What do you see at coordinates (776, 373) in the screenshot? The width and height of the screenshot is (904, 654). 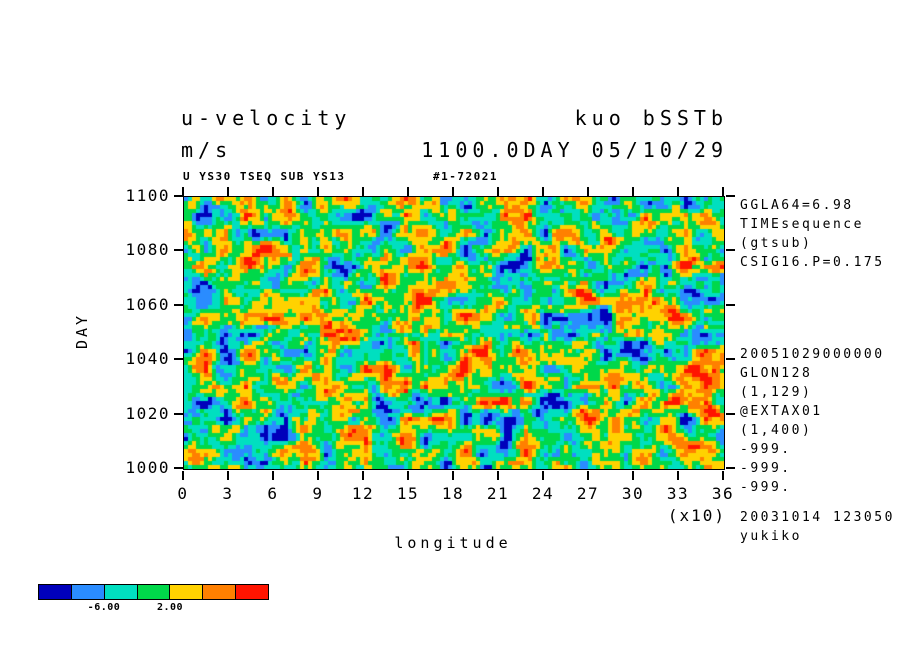 I see `annotation-line: GLON128` at bounding box center [776, 373].